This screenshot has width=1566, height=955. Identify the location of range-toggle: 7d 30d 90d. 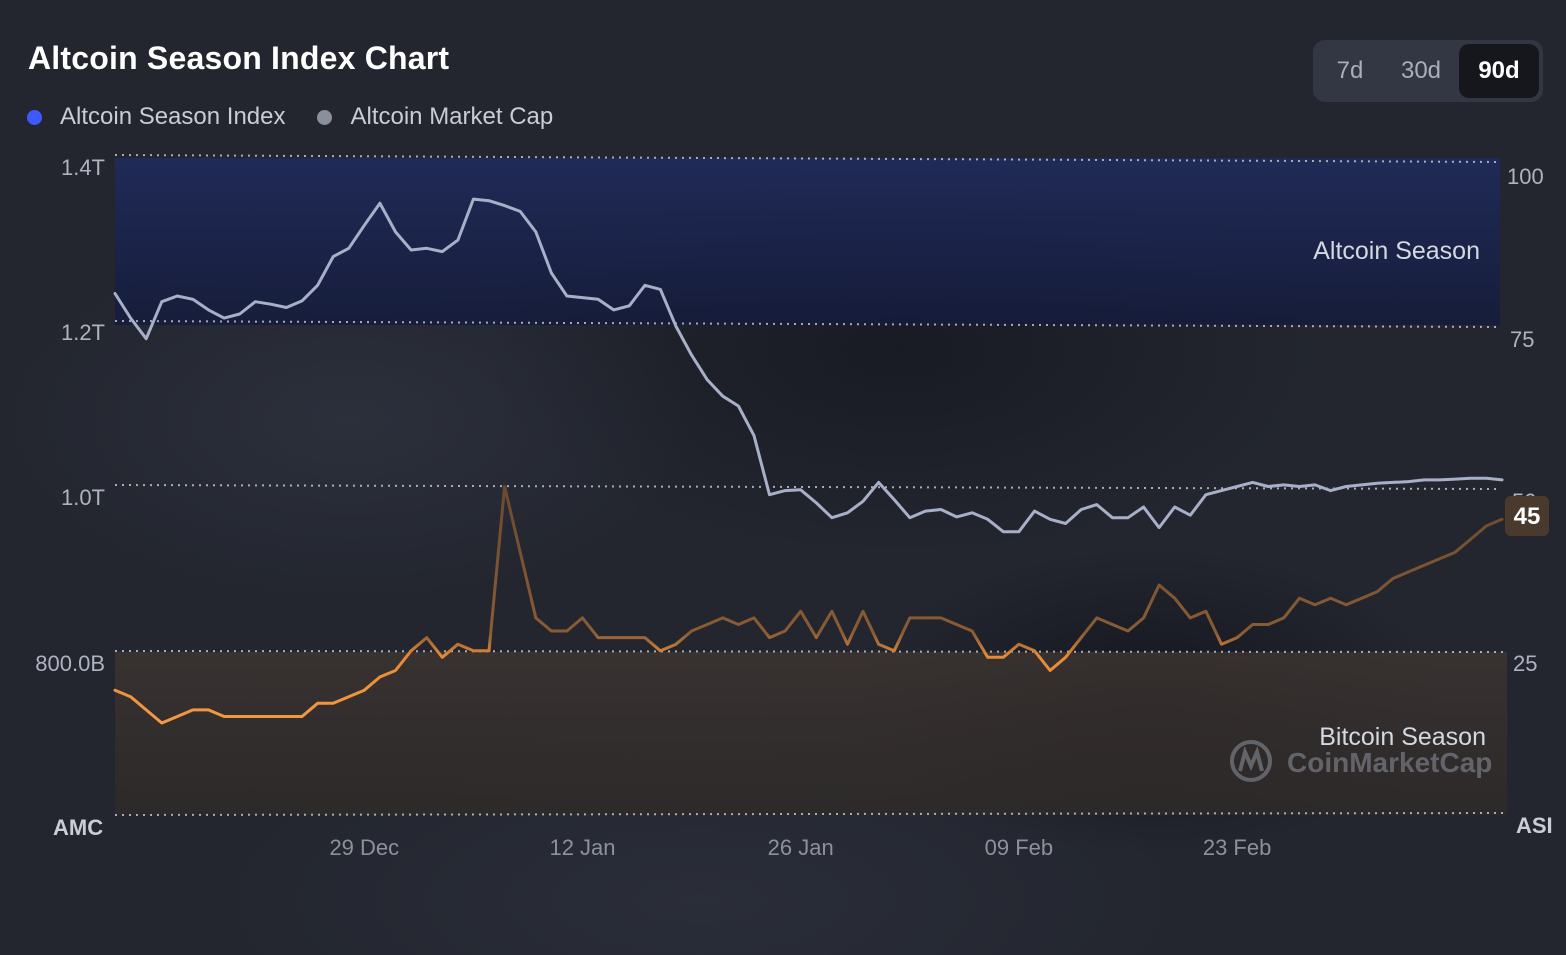
(1428, 71).